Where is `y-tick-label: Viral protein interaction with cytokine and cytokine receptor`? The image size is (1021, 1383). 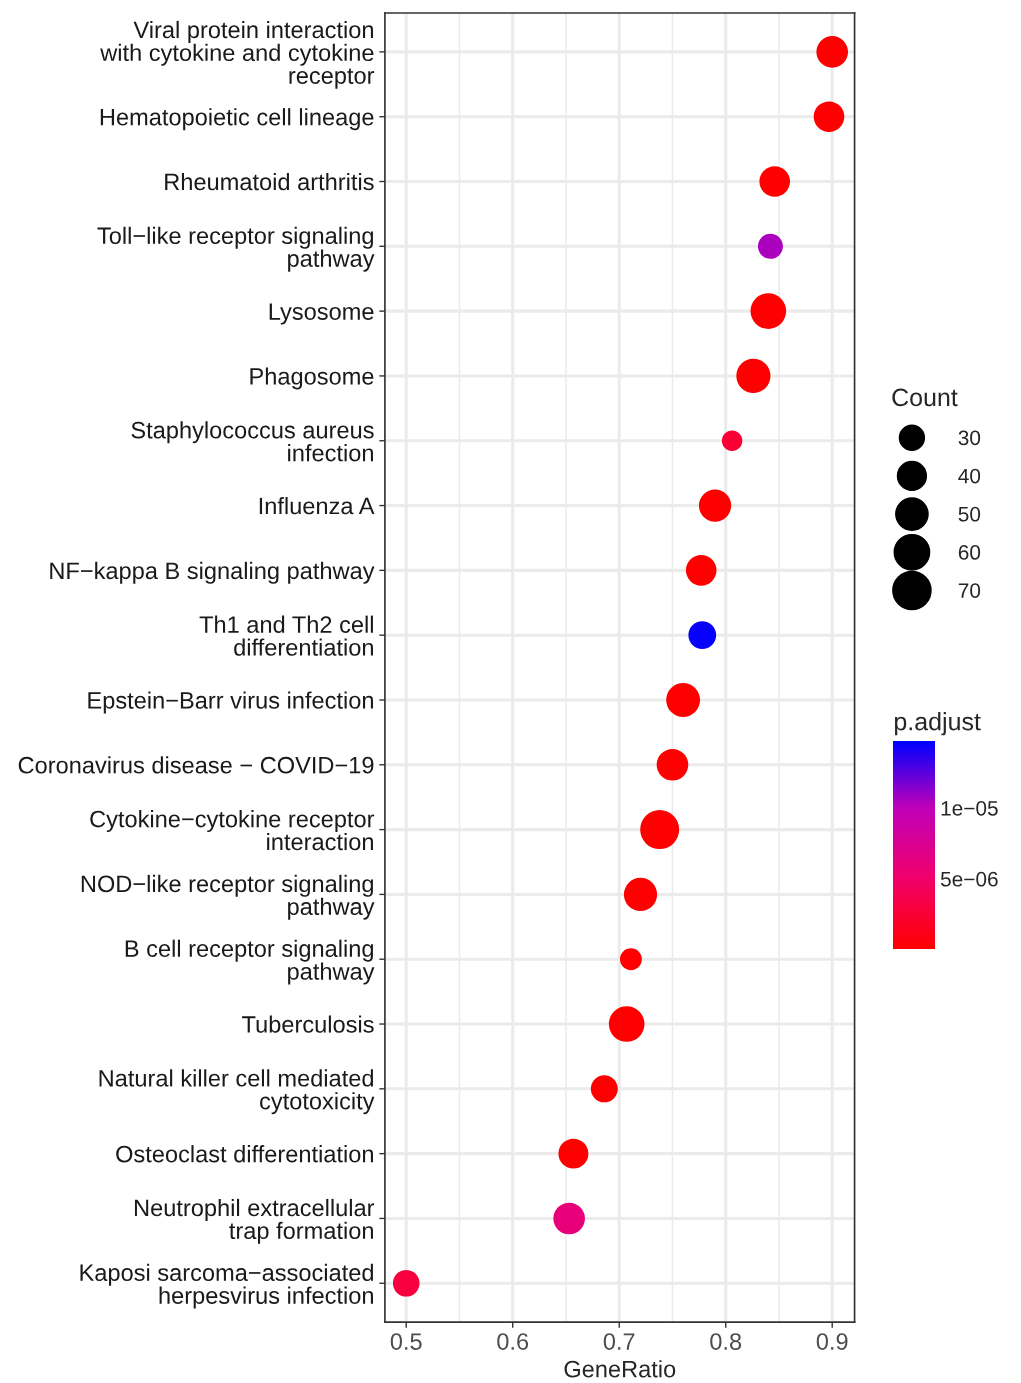 y-tick-label: Viral protein interaction with cytokine and cytokine receptor is located at coordinates (237, 54).